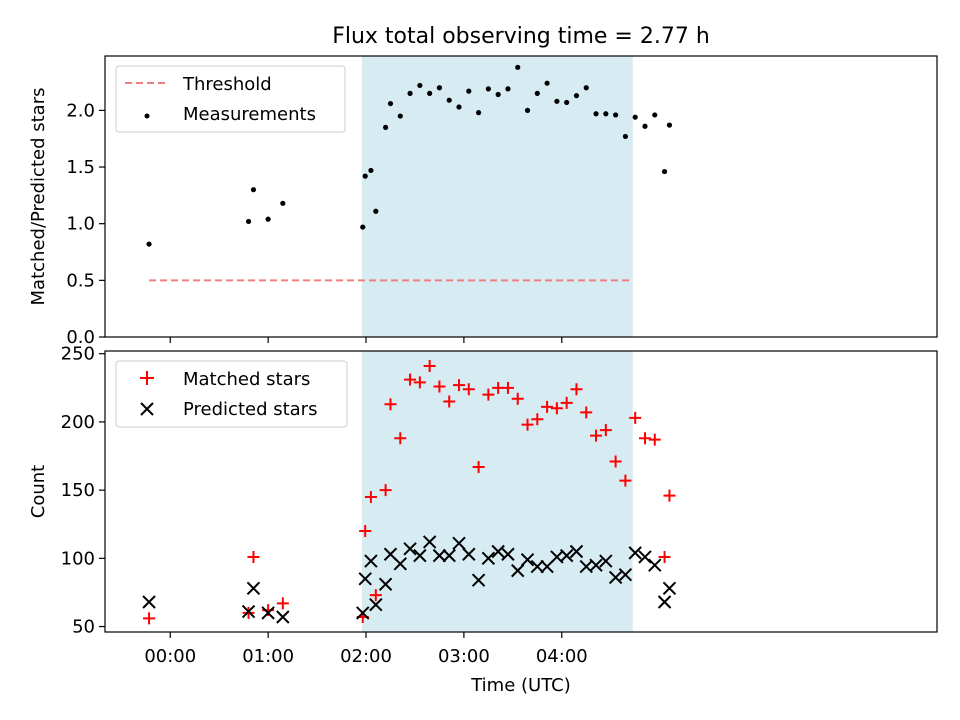  What do you see at coordinates (230, 99) in the screenshot?
I see `ratio-panel-legend: Threshold Measurements` at bounding box center [230, 99].